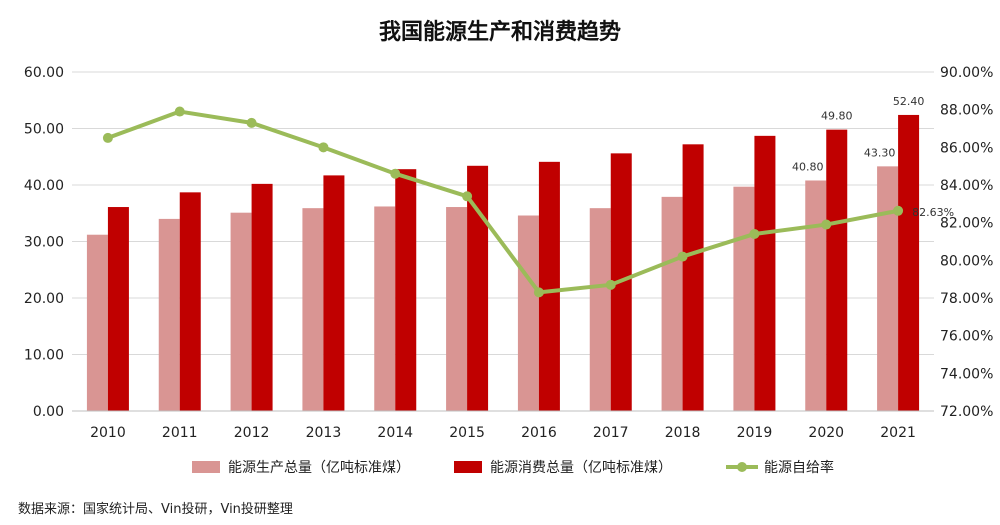 Image resolution: width=1000 pixels, height=525 pixels. I want to click on line-point-2012, so click(251, 122).